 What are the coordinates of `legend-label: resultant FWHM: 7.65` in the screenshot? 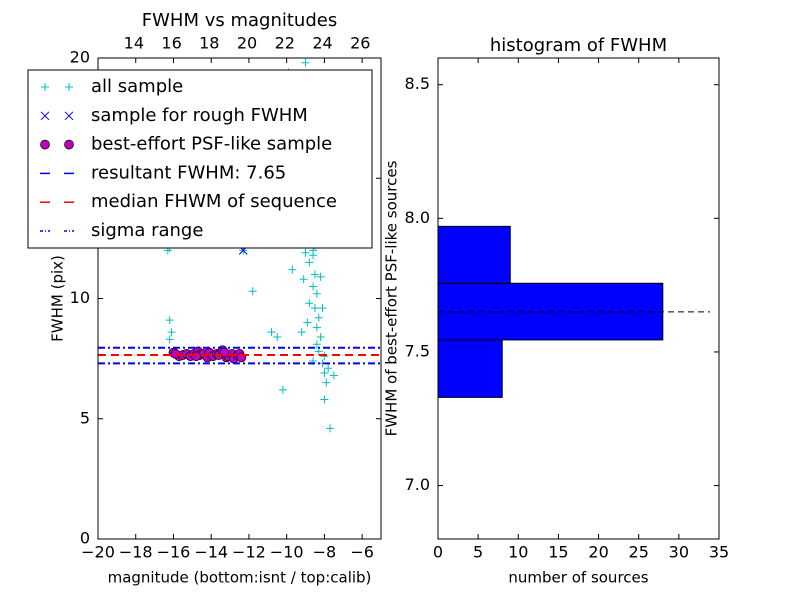 It's located at (188, 172).